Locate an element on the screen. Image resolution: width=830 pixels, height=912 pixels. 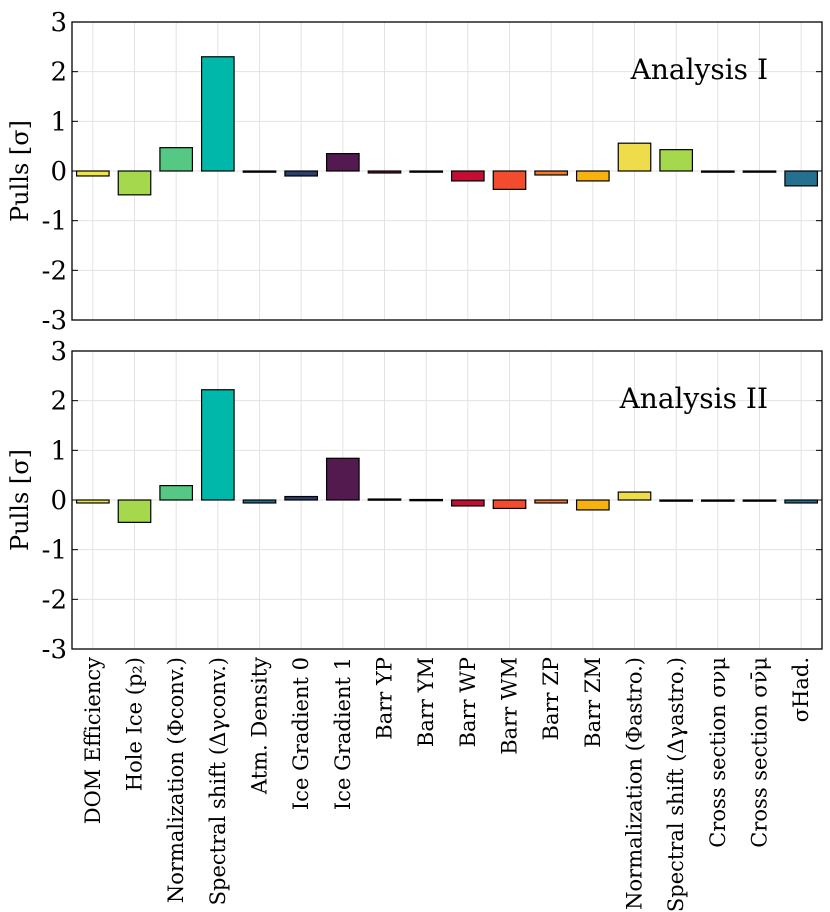
x-tick-label: Spectral shift (Δγconv.) is located at coordinates (218, 781).